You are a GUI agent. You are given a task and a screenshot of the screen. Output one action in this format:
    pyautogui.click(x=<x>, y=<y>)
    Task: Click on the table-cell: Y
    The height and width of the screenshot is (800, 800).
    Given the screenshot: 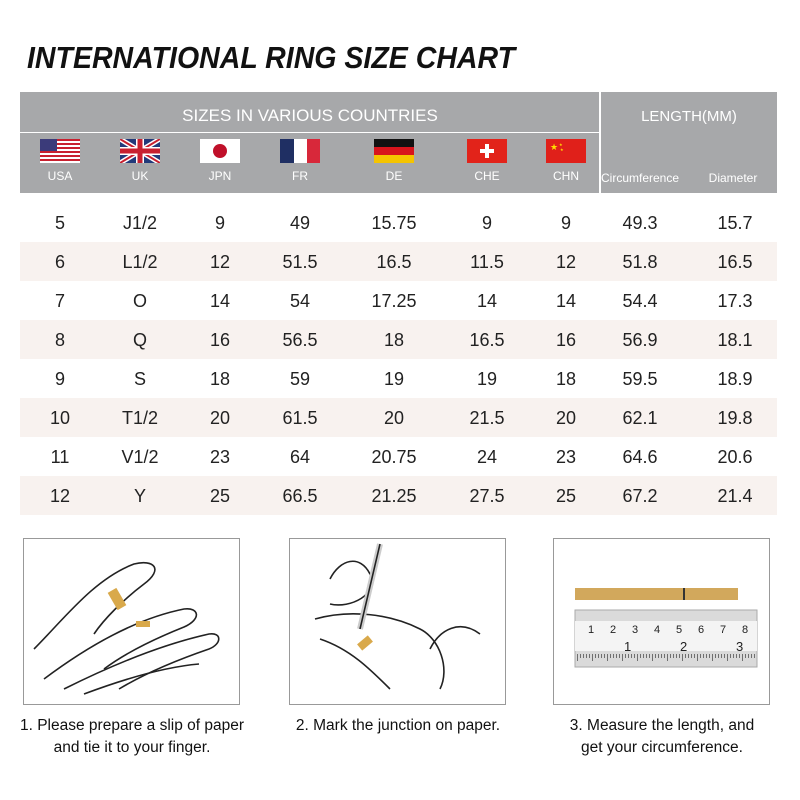 What is the action you would take?
    pyautogui.click(x=139, y=496)
    